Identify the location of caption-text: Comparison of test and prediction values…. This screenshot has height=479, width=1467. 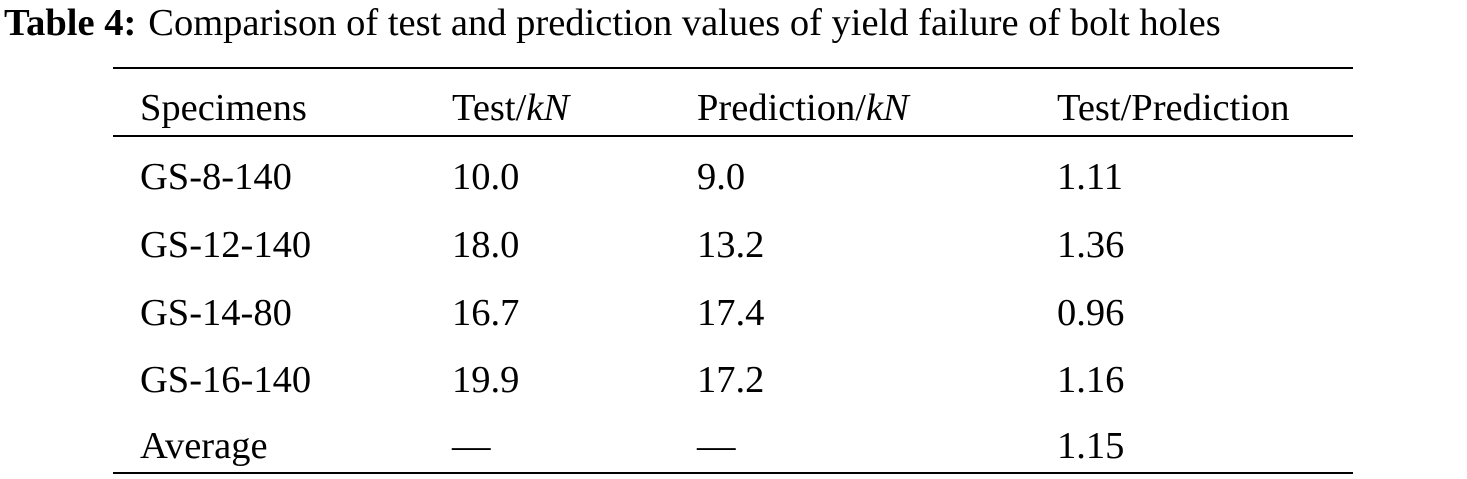
(684, 23).